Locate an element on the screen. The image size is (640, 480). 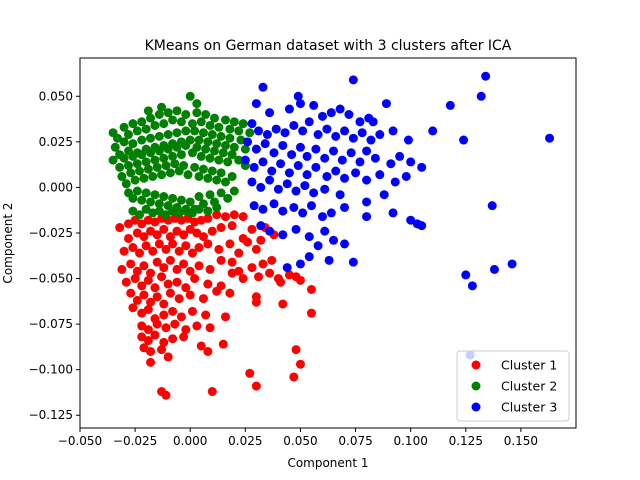
x-tick-label: 0.050 is located at coordinates (300, 441).